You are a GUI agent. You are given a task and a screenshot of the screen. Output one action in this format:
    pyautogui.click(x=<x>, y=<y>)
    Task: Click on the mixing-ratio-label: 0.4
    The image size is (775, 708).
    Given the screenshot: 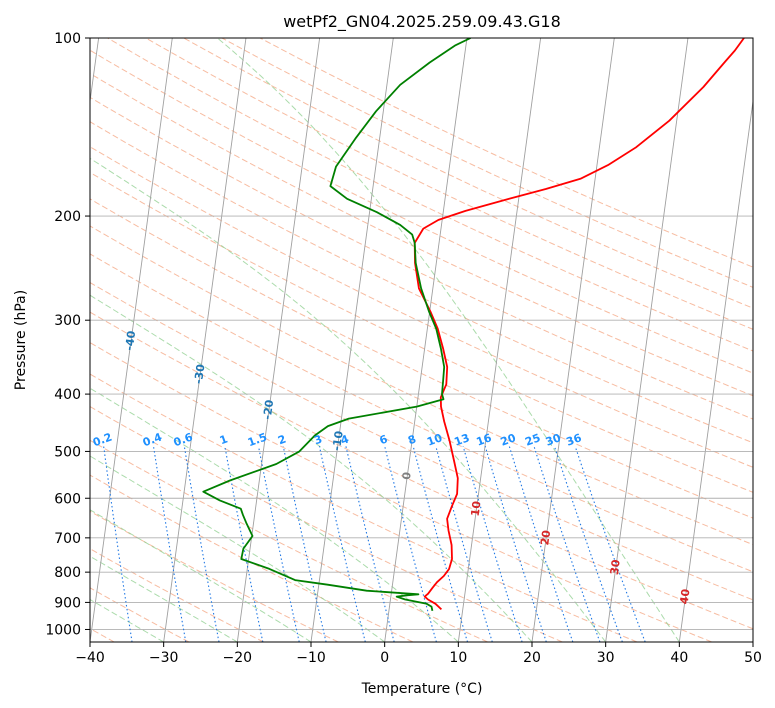 What is the action you would take?
    pyautogui.click(x=152, y=439)
    